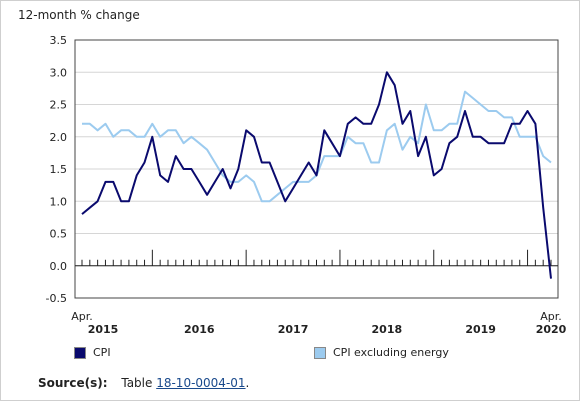 Image resolution: width=580 pixels, height=401 pixels. What do you see at coordinates (201, 383) in the screenshot?
I see `source-table-link: 18-10-0004-01` at bounding box center [201, 383].